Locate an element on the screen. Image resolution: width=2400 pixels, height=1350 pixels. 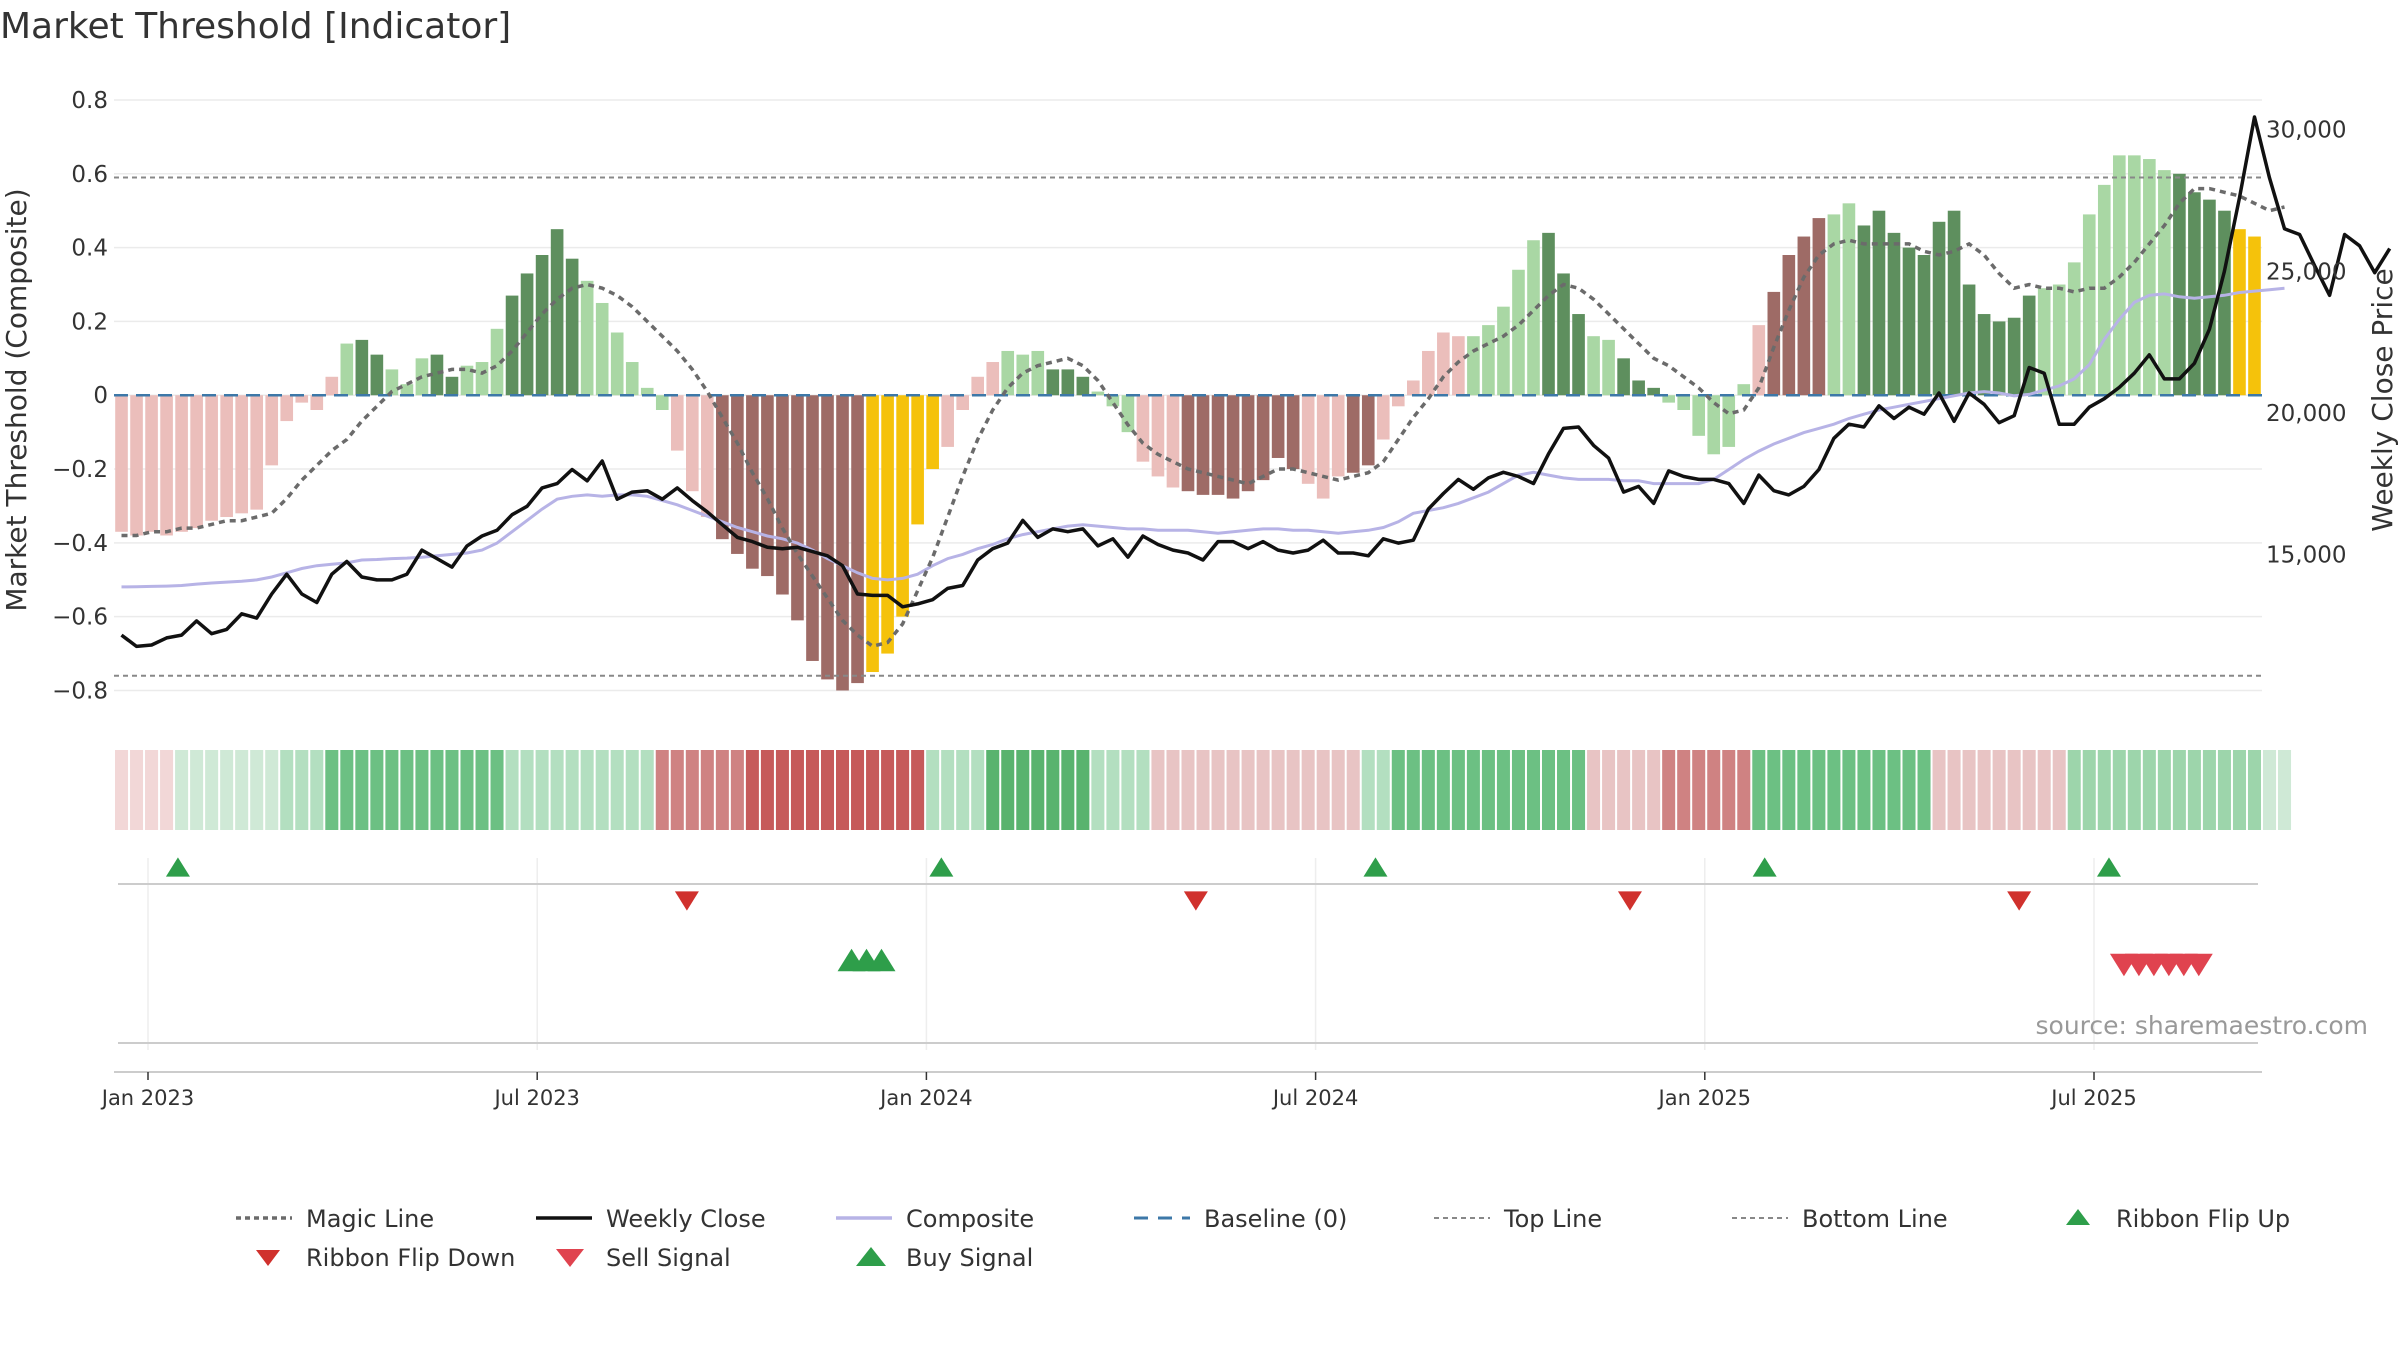
x-tick-label: Jan 2023 is located at coordinates (147, 1098).